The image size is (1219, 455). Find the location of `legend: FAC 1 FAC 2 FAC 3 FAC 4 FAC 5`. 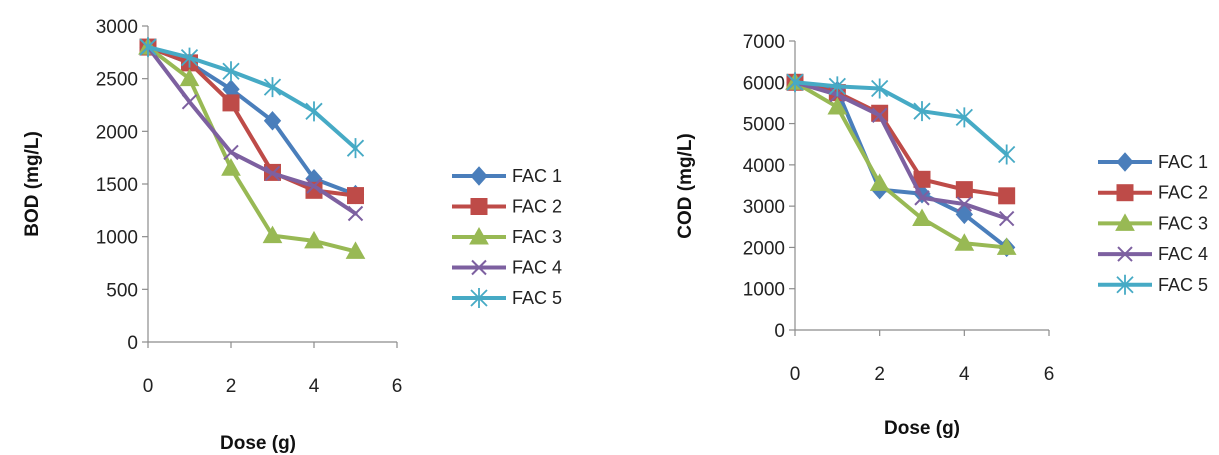

legend: FAC 1 FAC 2 FAC 3 FAC 4 FAC 5 is located at coordinates (507, 237).